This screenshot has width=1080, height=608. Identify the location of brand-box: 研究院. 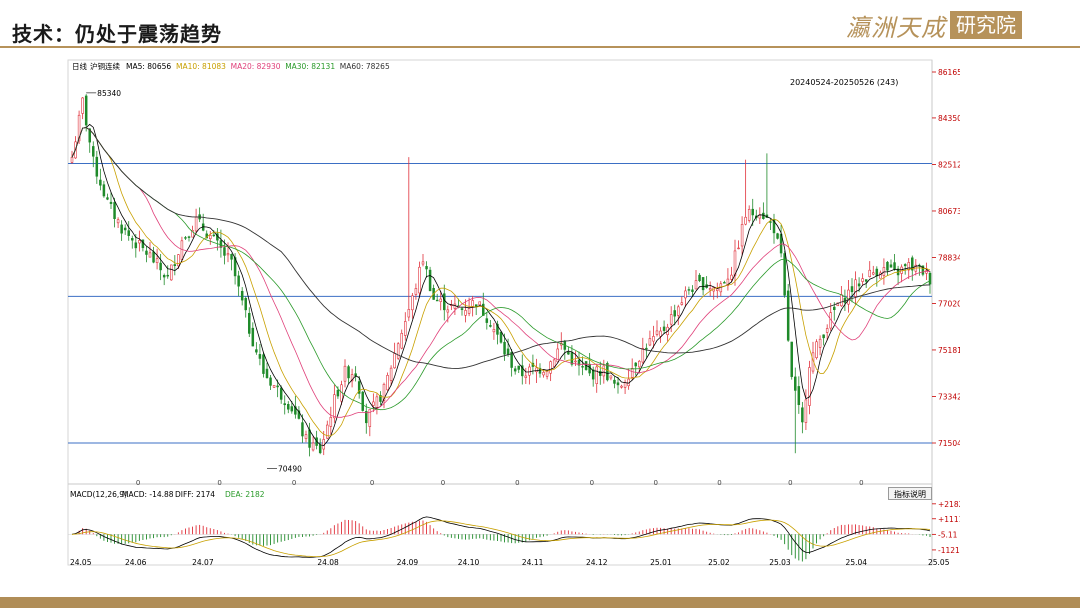
(986, 25).